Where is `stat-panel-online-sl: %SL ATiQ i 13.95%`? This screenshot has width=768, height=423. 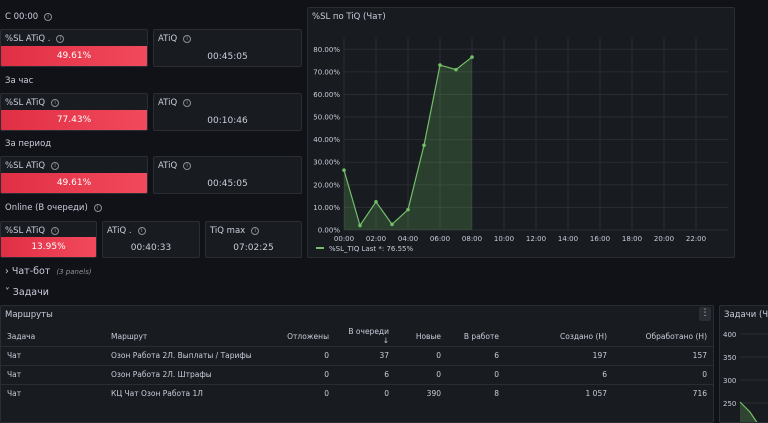
stat-panel-online-sl: %SL ATiQ i 13.95% is located at coordinates (48, 239).